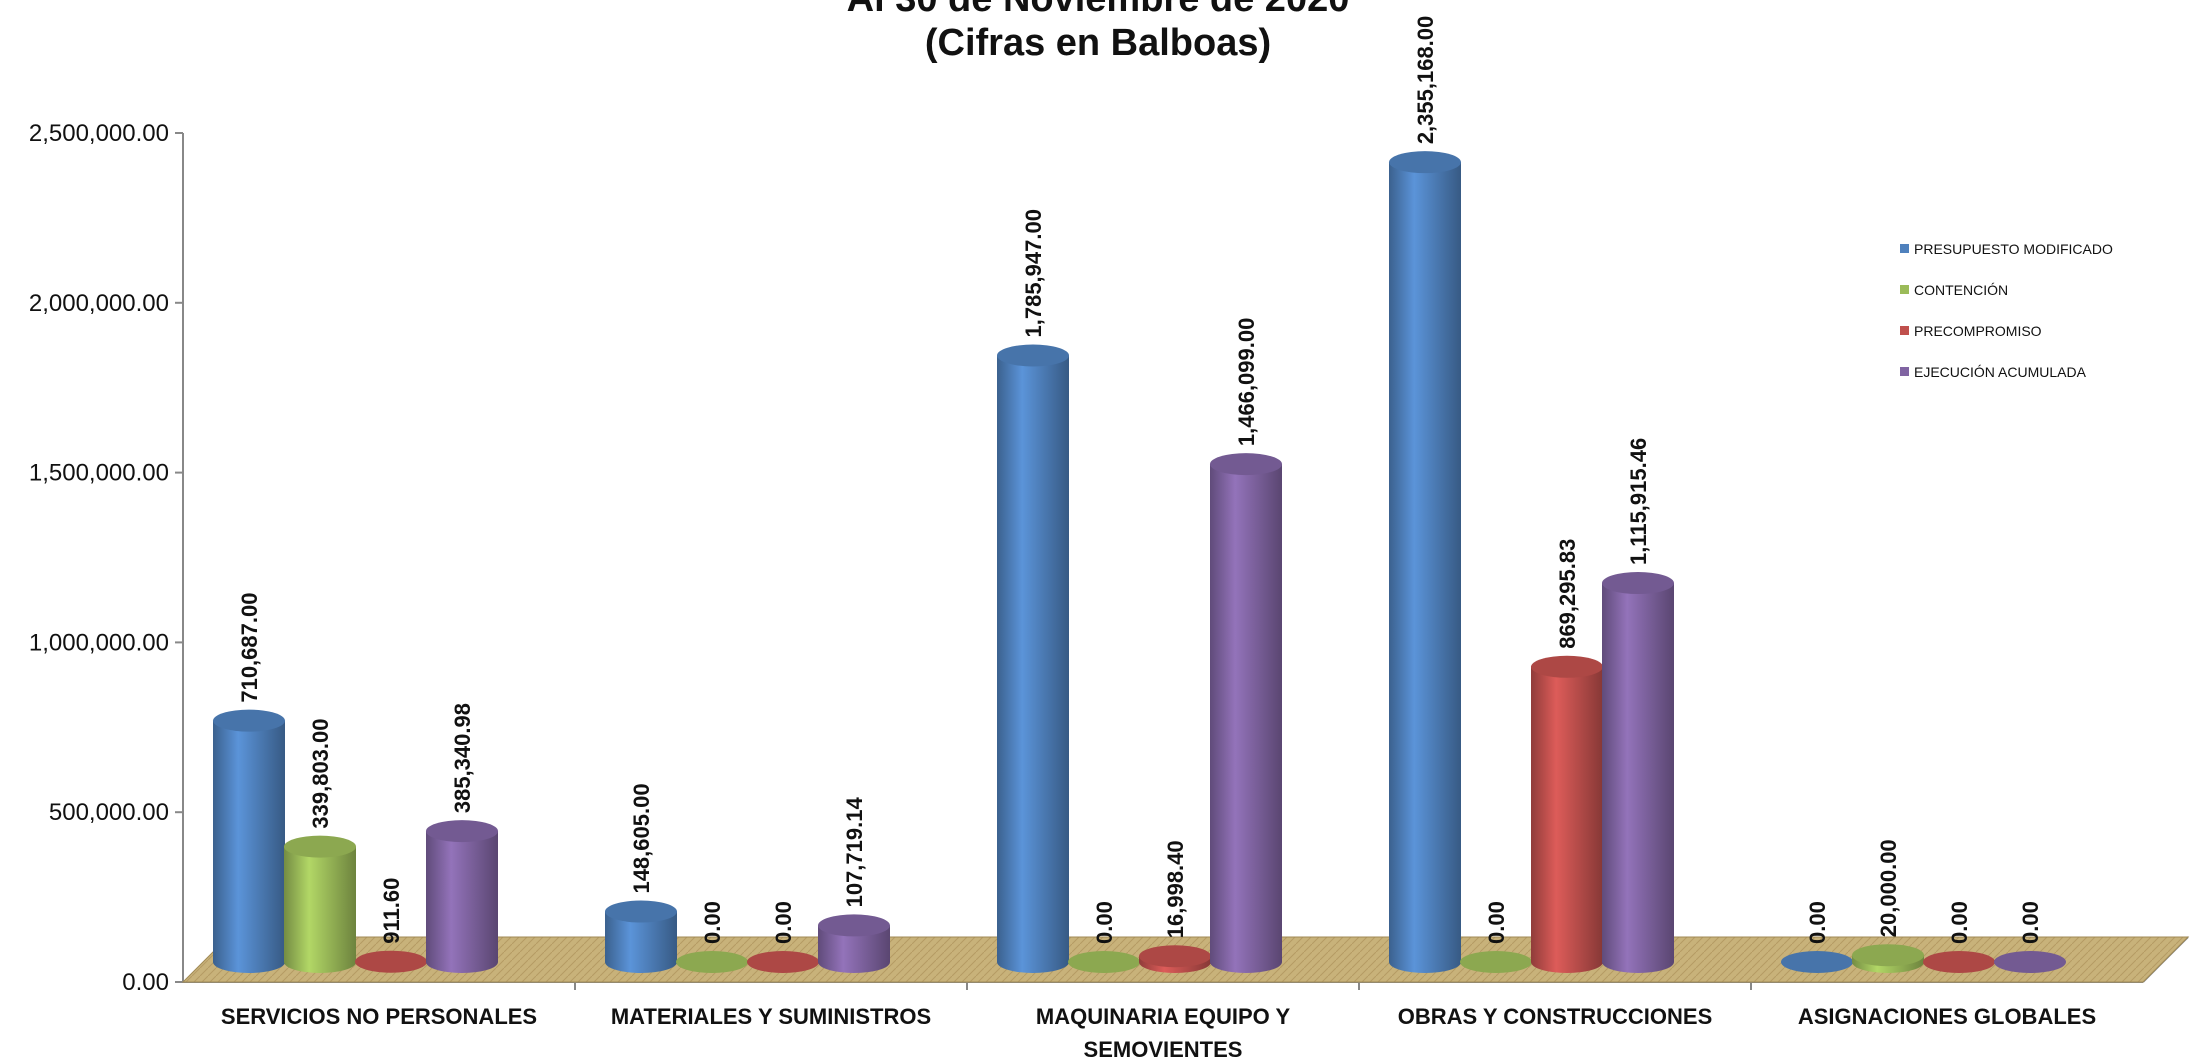 The image size is (2196, 1061). Describe the element at coordinates (320, 773) in the screenshot. I see `data-label: 339,803.00` at that location.